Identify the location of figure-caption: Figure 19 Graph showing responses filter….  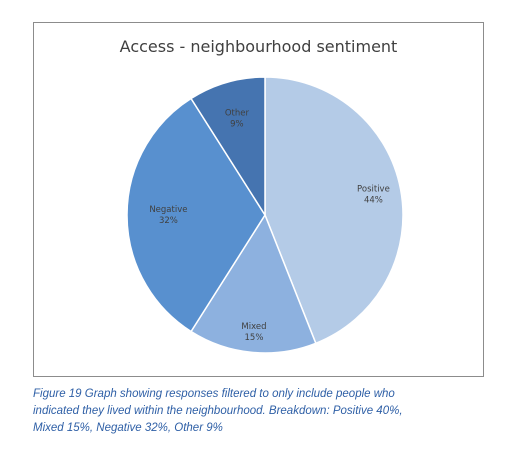
(268, 411).